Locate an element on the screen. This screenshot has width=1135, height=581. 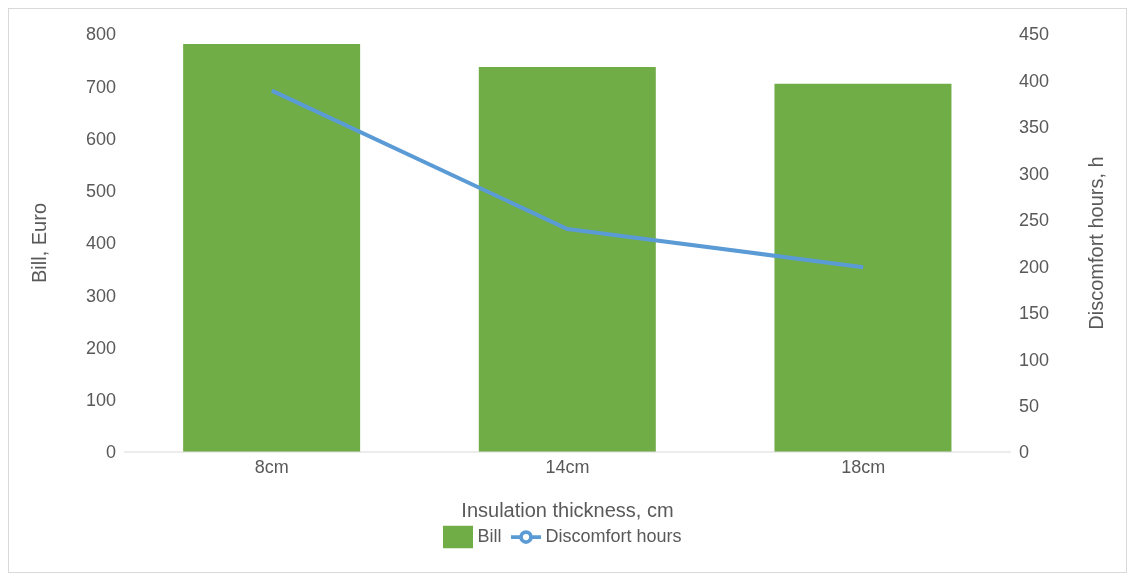
y2-tick-label: 350 is located at coordinates (1034, 127).